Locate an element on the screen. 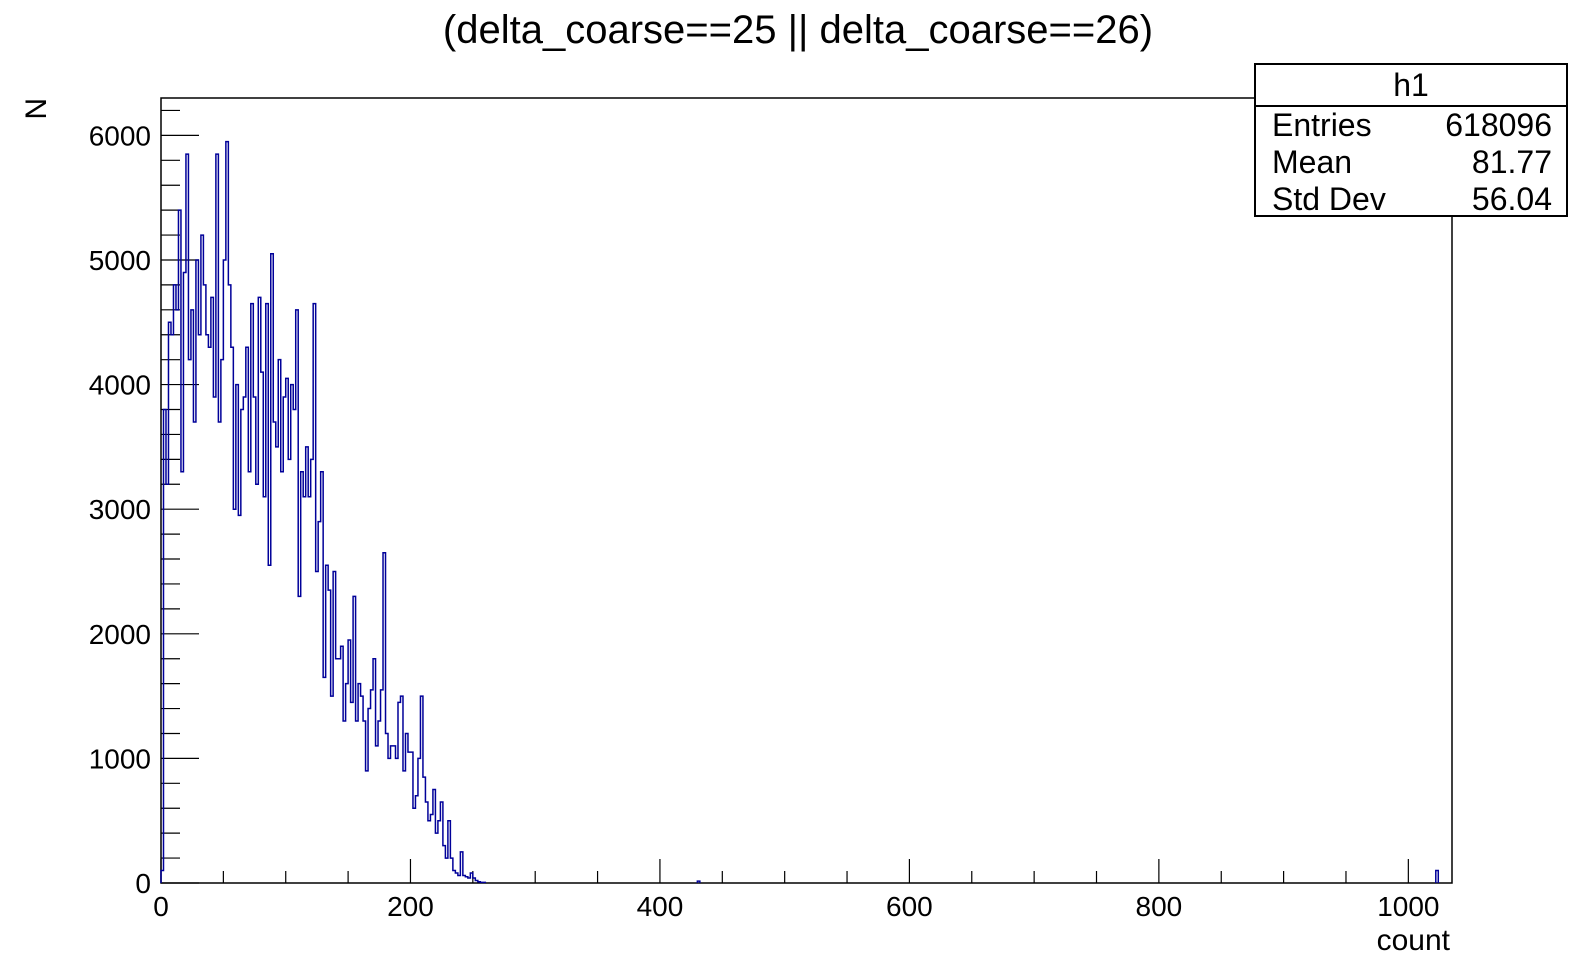 The width and height of the screenshot is (1596, 972). y-tick-label: 5000 is located at coordinates (120, 260).